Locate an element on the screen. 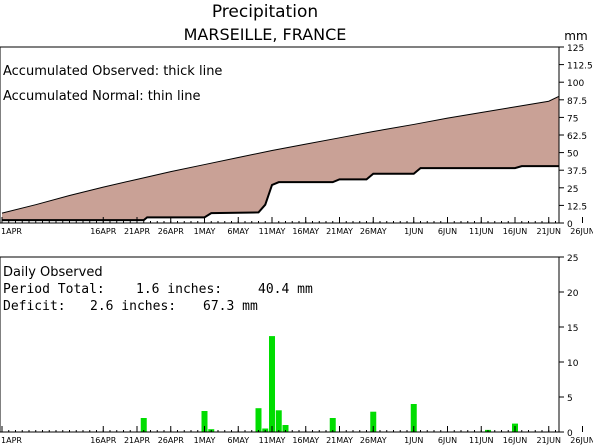 This screenshot has width=593, height=448. accumulated-x-tick-label: 11JUN is located at coordinates (481, 231).